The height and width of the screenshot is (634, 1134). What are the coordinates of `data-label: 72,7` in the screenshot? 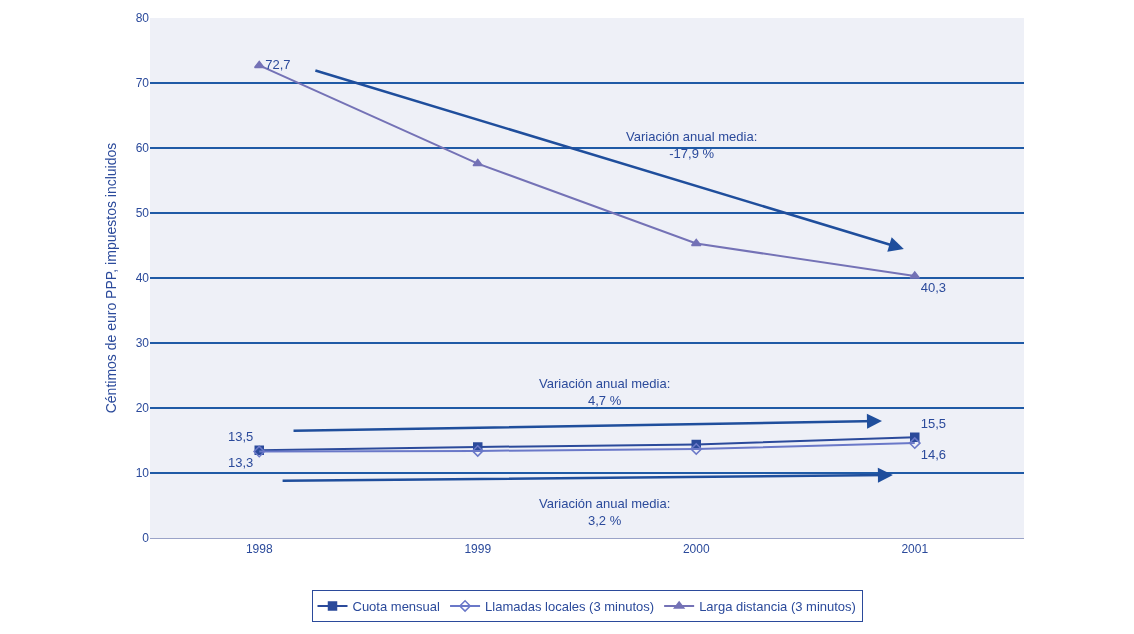 It's located at (278, 64).